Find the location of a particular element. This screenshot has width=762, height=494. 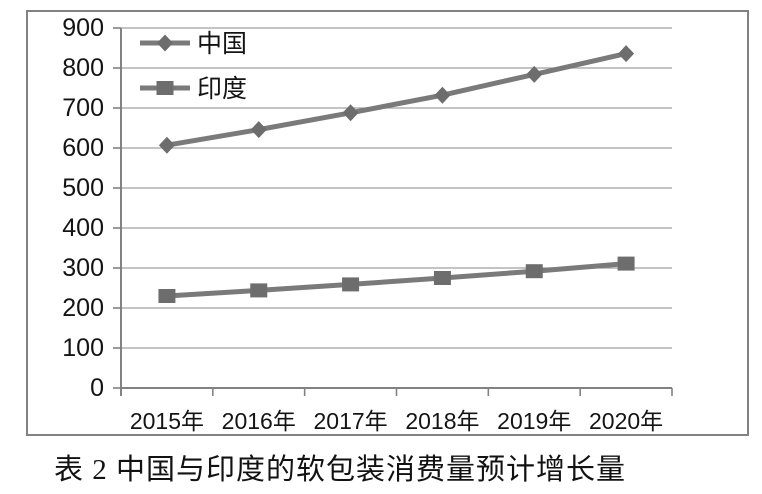

y-axis-label: 700 is located at coordinates (83, 108).